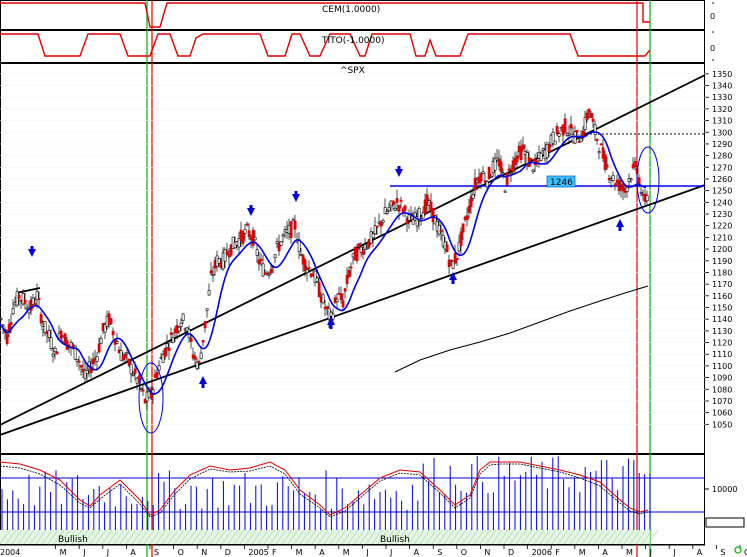 This screenshot has width=747, height=557. What do you see at coordinates (722, 319) in the screenshot?
I see `price-tick-label: 1140` at bounding box center [722, 319].